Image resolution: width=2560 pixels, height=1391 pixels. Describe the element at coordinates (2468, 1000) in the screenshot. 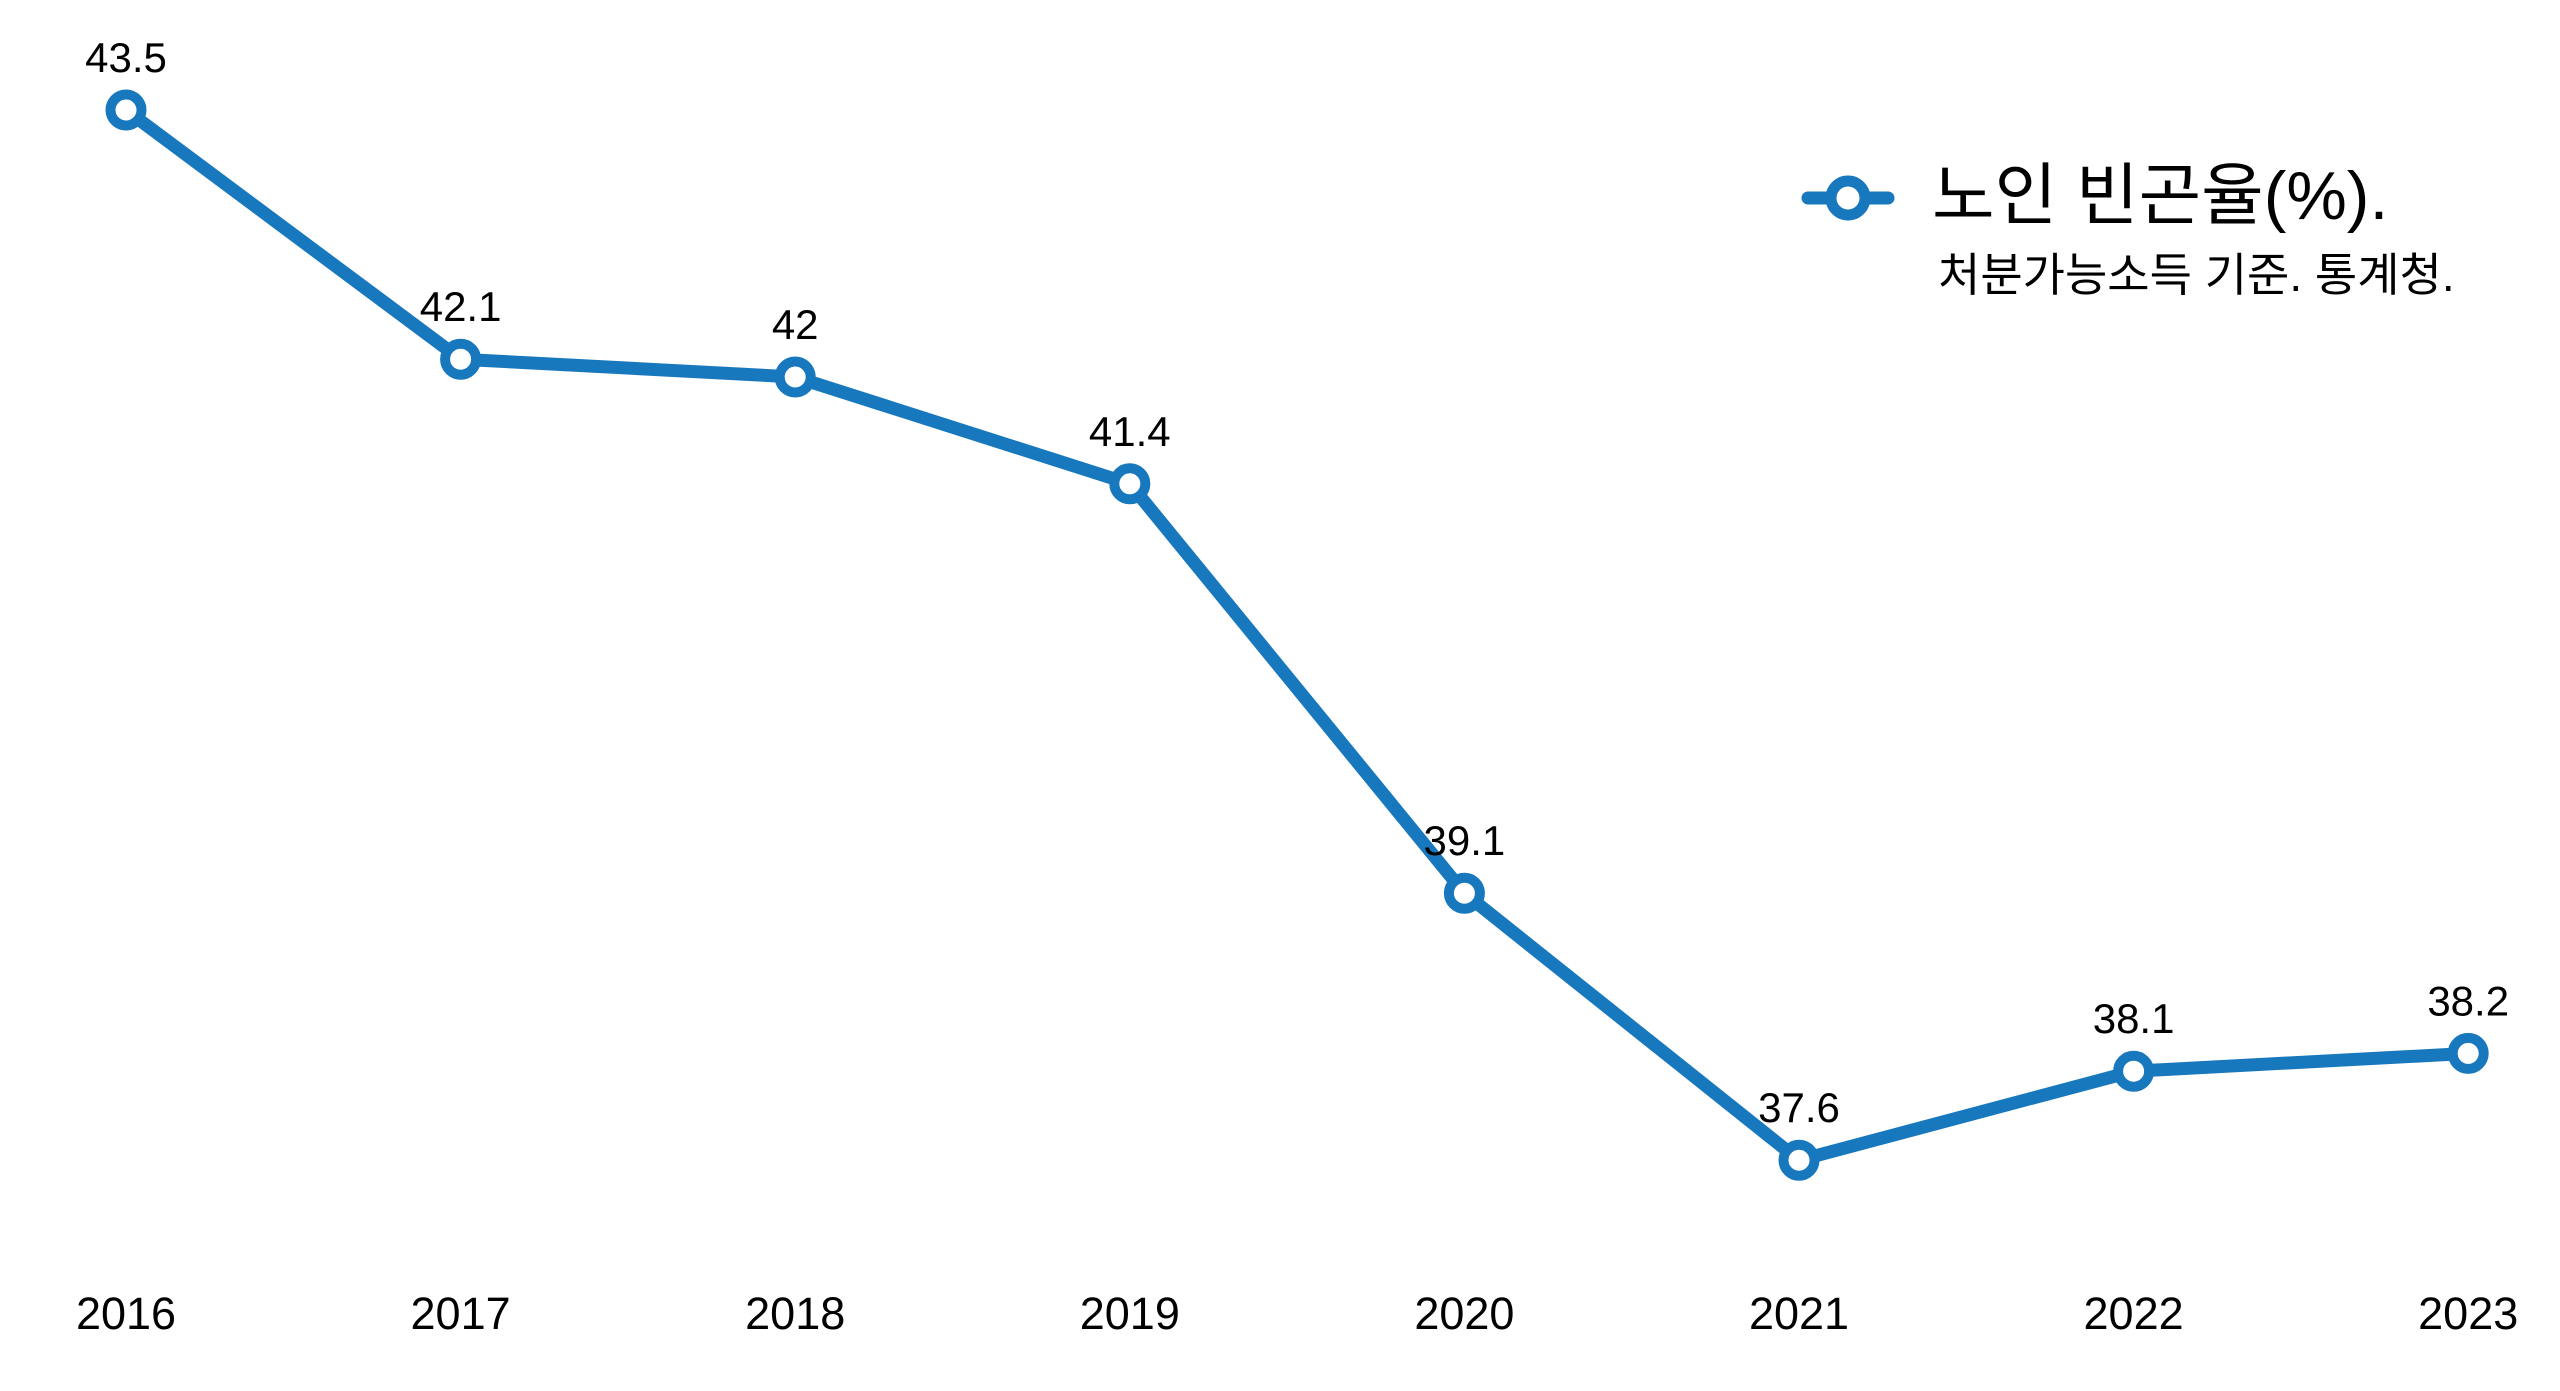

I see `data-point-label-2023: 38.2` at that location.